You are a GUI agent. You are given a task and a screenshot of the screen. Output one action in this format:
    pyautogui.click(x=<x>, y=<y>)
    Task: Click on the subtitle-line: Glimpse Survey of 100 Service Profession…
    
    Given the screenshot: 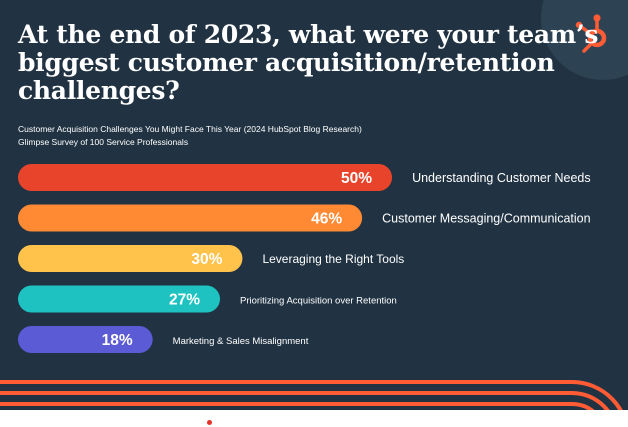 What is the action you would take?
    pyautogui.click(x=103, y=141)
    